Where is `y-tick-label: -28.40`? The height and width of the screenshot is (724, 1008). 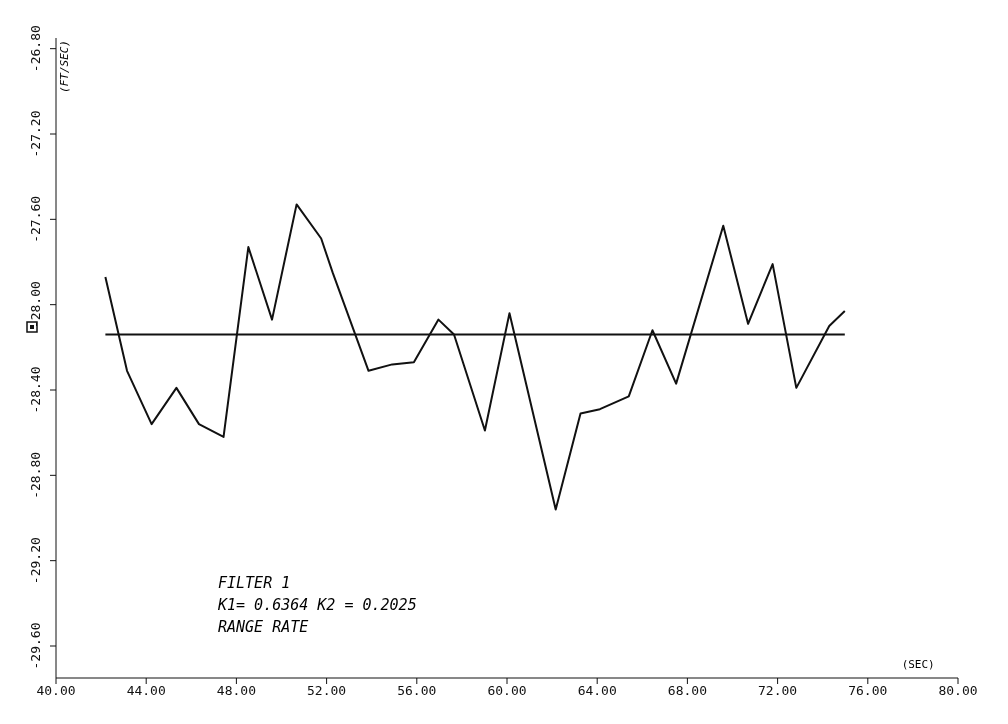
y-tick-label: -28.40 is located at coordinates (35, 390).